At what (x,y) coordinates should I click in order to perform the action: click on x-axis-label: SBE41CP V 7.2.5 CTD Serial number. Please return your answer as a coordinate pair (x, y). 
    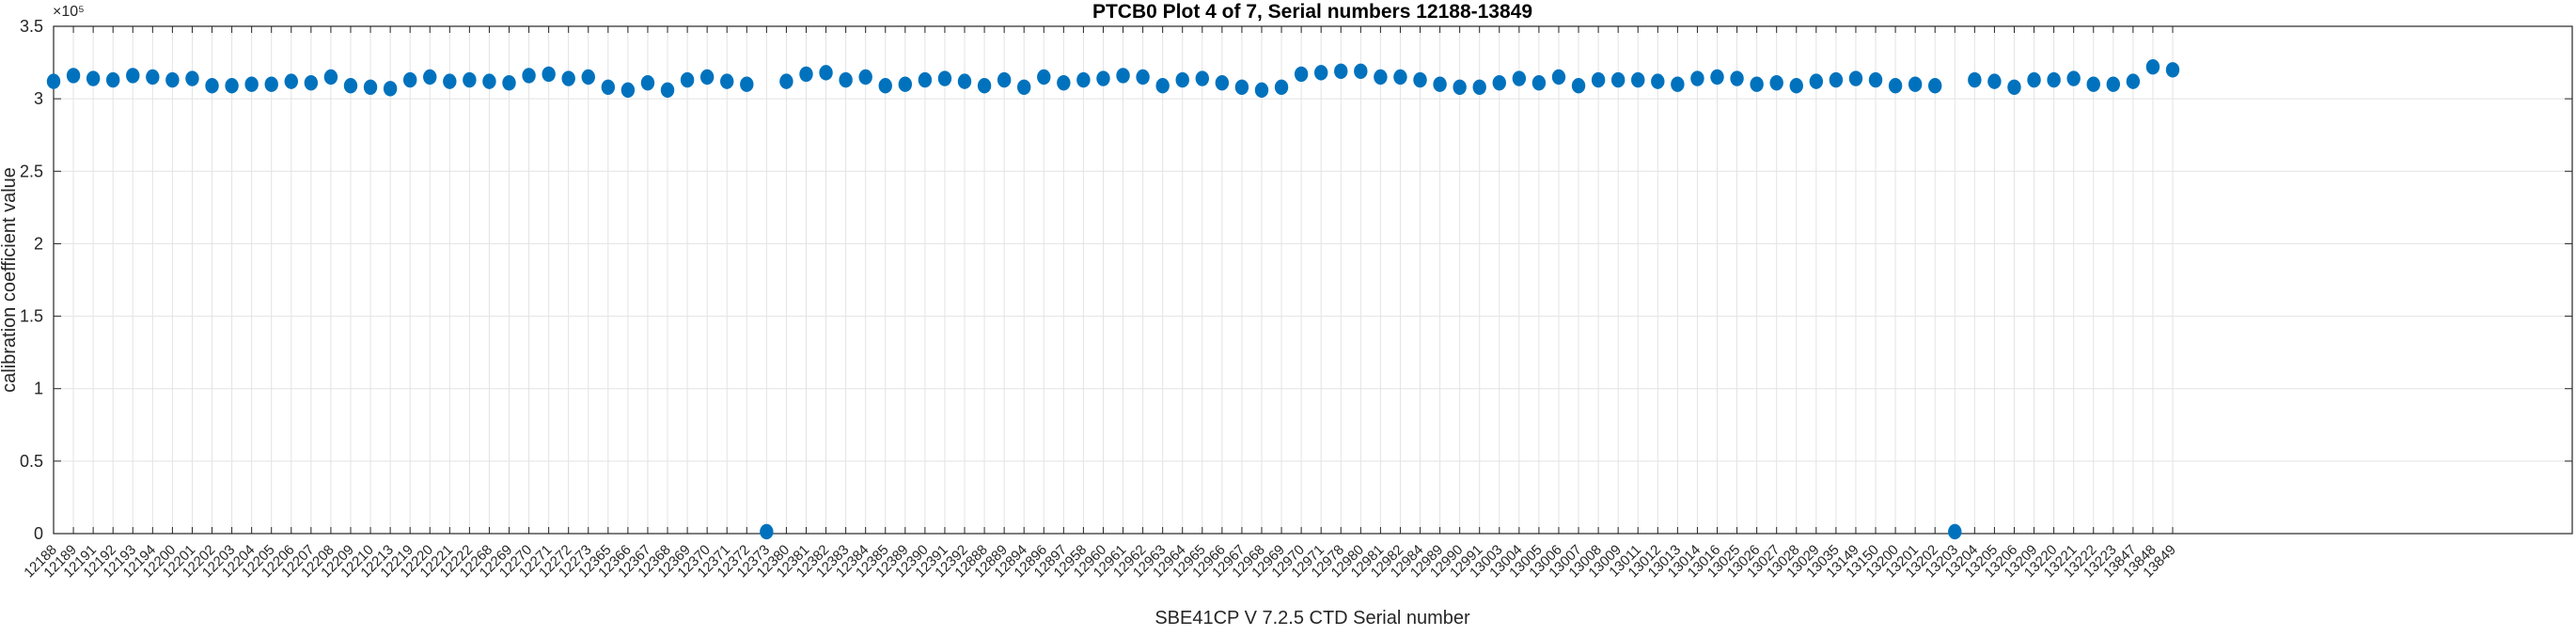
    Looking at the image, I should click on (1312, 618).